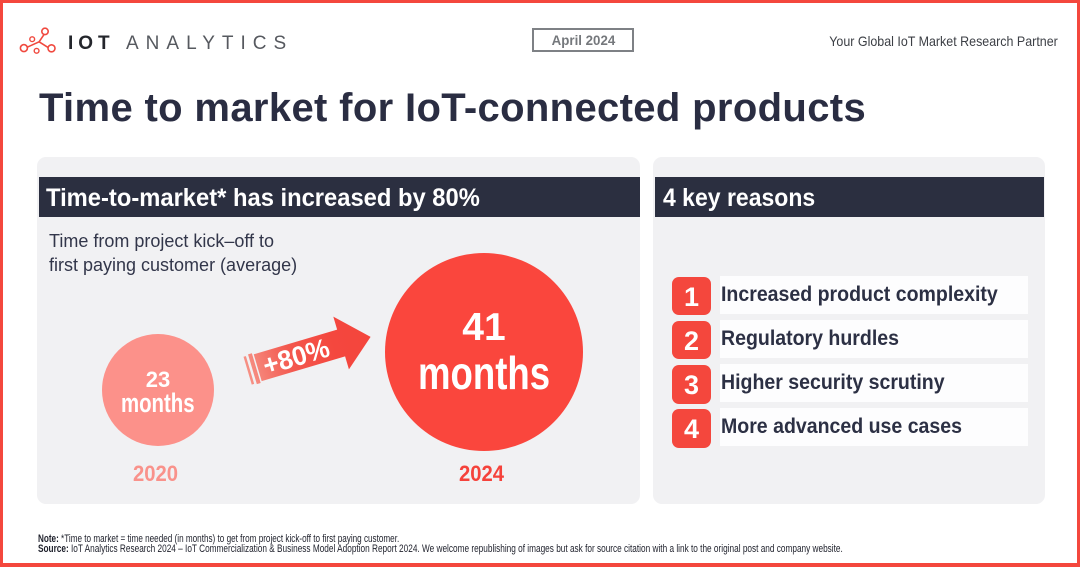  I want to click on svg-text: +80%, so click(296, 357).